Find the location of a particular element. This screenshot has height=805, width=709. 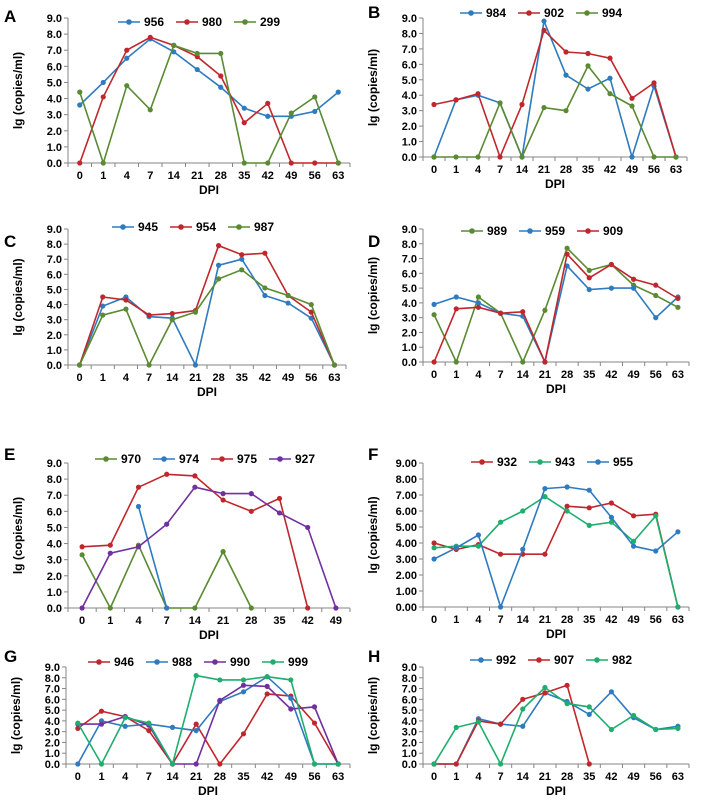

x-tick-label: 28 is located at coordinates (218, 378).